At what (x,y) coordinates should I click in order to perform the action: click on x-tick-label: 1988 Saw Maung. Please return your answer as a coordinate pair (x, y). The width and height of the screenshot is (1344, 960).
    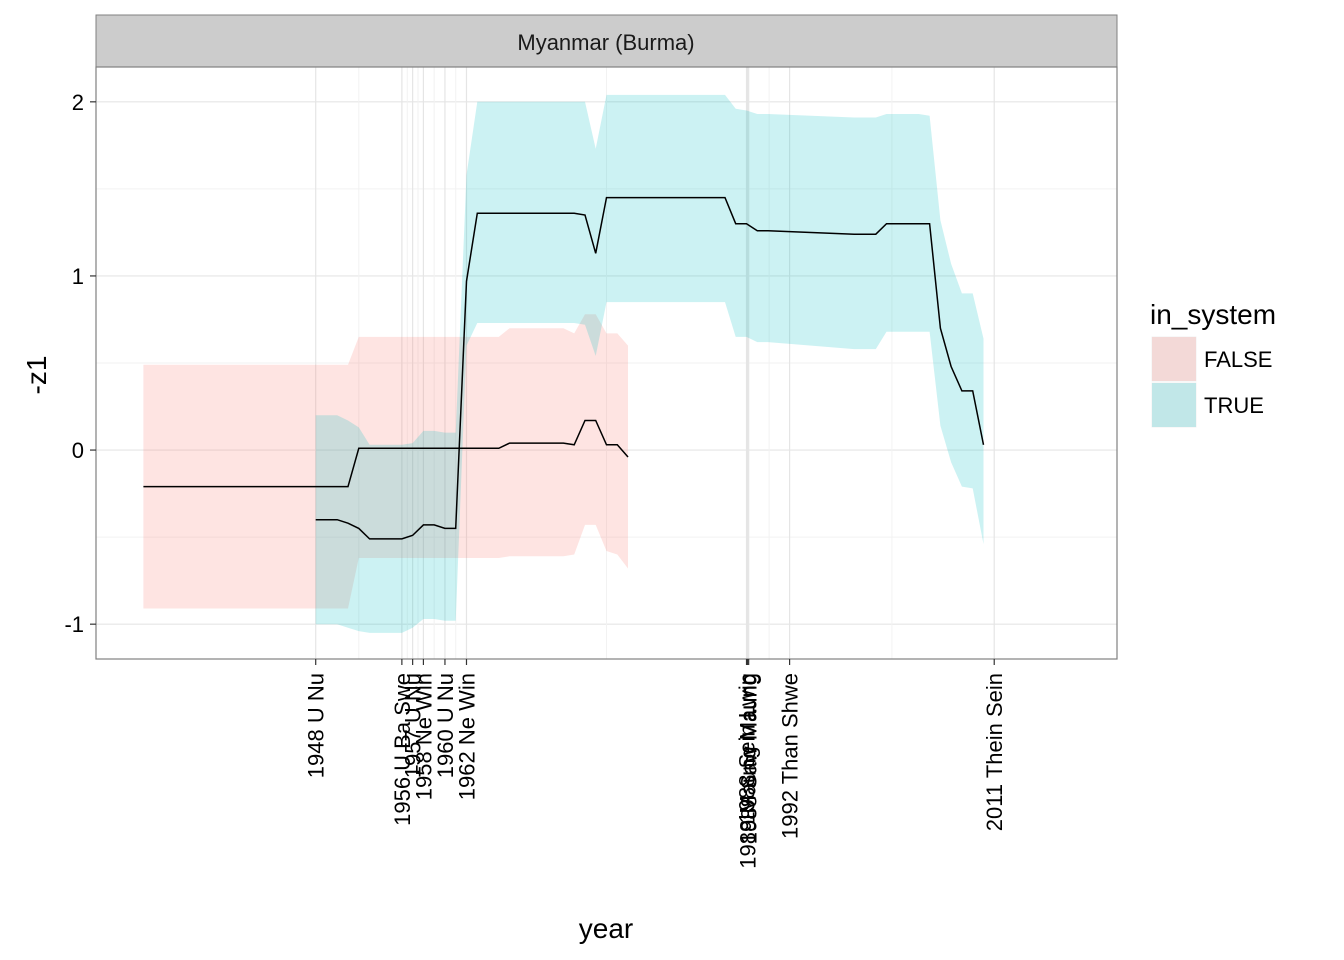
    Looking at the image, I should click on (749, 758).